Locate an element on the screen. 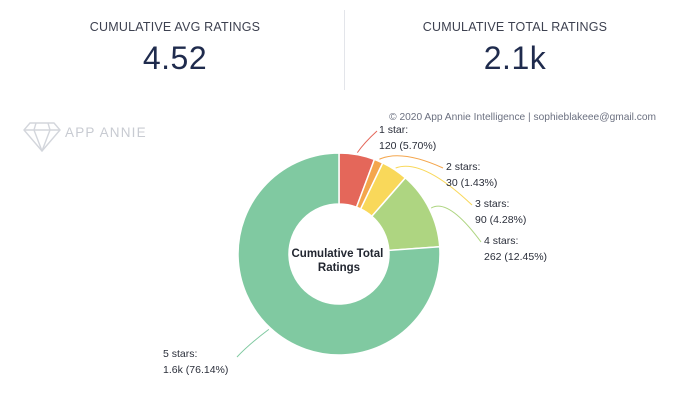 This screenshot has width=695, height=416. kpi-avg-value: 4.52 is located at coordinates (175, 58).